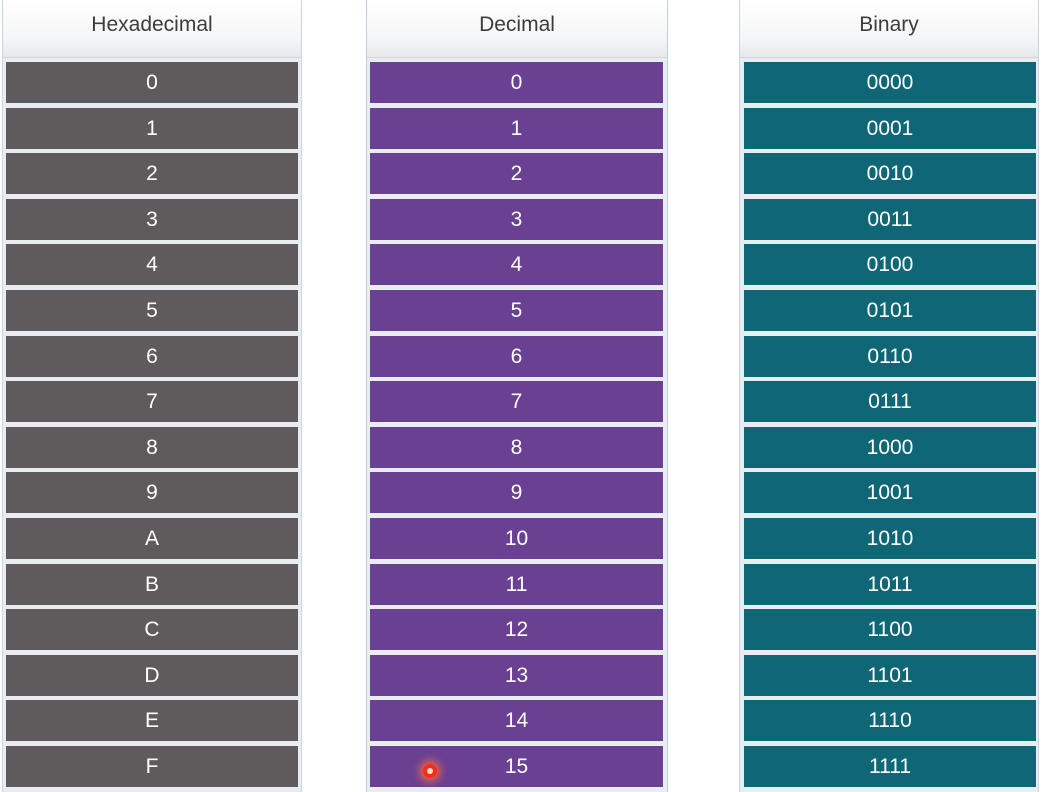  I want to click on hex-cell: F, so click(152, 766).